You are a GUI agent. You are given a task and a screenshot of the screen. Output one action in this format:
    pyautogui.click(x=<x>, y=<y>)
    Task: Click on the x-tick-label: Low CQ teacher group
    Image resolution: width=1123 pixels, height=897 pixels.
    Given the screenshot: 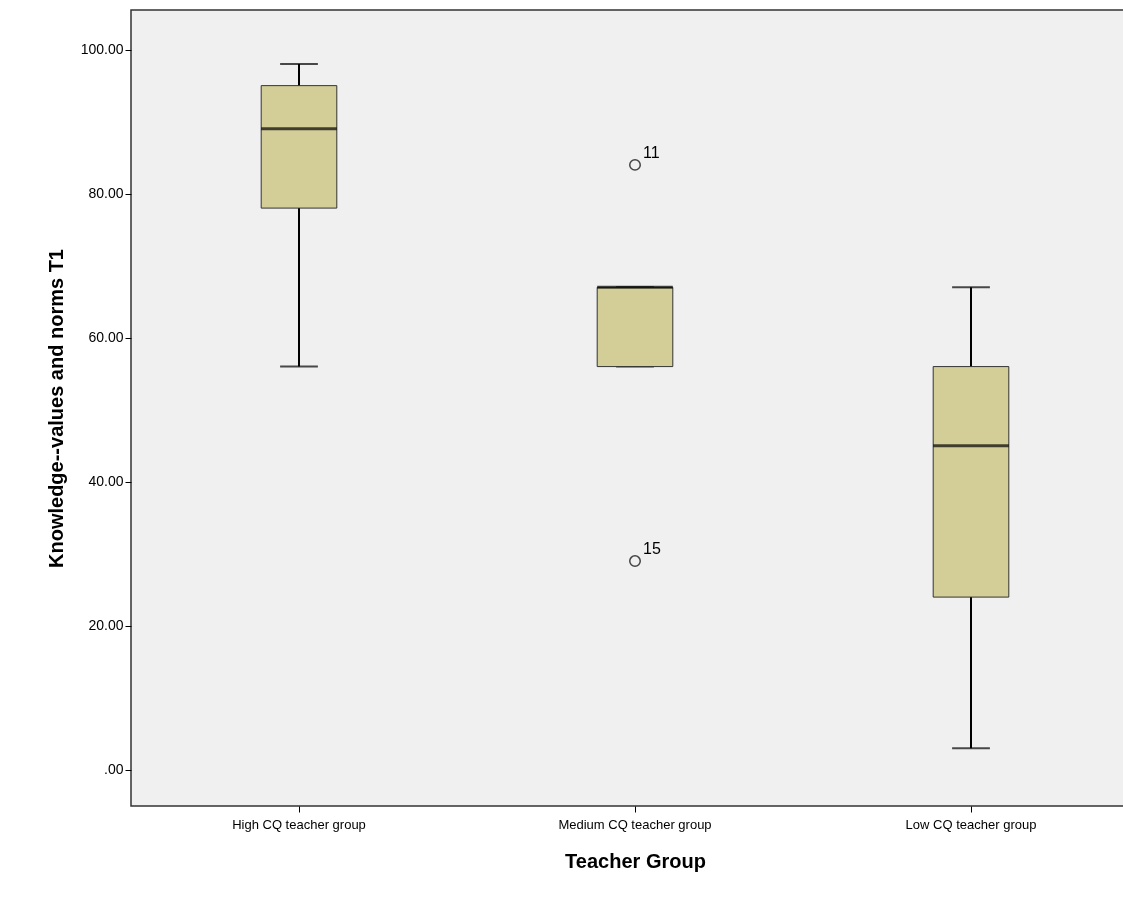 What is the action you would take?
    pyautogui.click(x=971, y=824)
    